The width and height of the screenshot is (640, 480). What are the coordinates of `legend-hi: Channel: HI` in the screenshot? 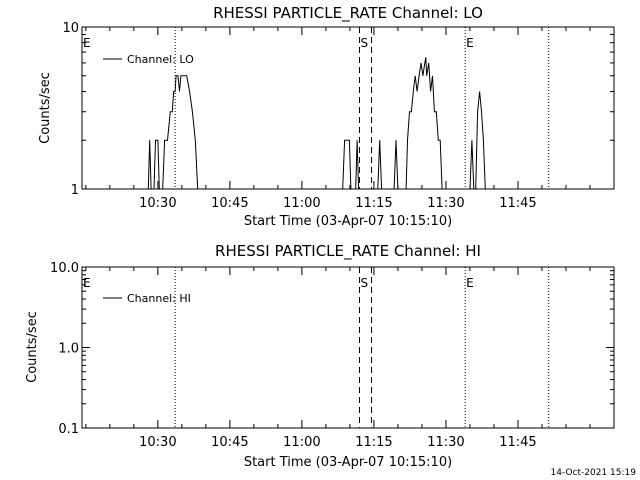 It's located at (147, 298).